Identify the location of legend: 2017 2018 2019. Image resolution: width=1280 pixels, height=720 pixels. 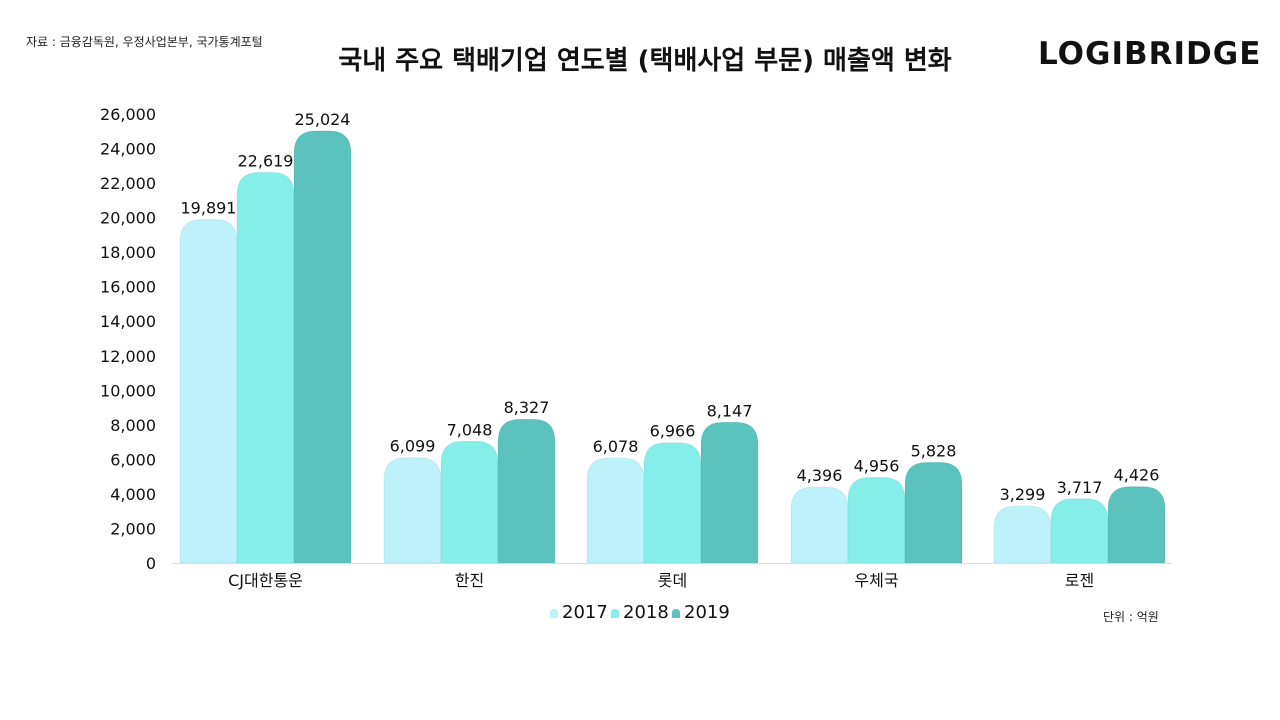
(640, 612).